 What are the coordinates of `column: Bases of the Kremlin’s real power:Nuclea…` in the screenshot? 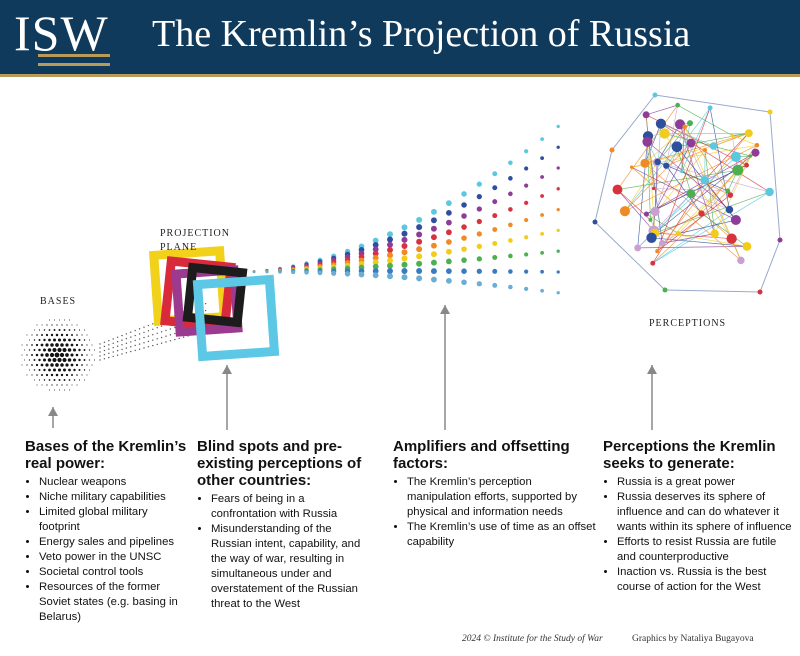 It's located at (107, 531).